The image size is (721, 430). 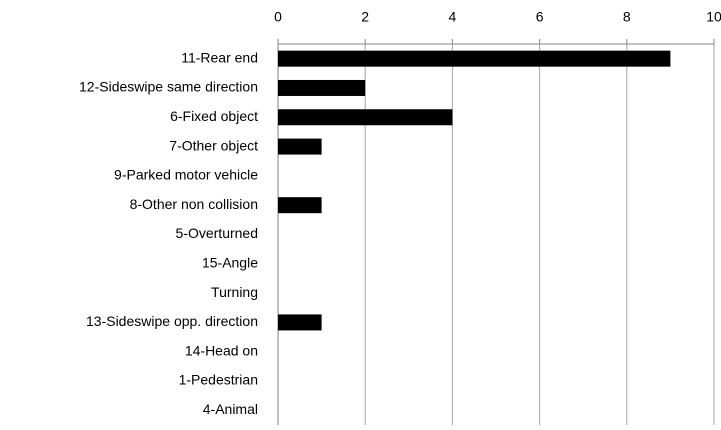 What do you see at coordinates (627, 17) in the screenshot?
I see `x-tick-label: 8` at bounding box center [627, 17].